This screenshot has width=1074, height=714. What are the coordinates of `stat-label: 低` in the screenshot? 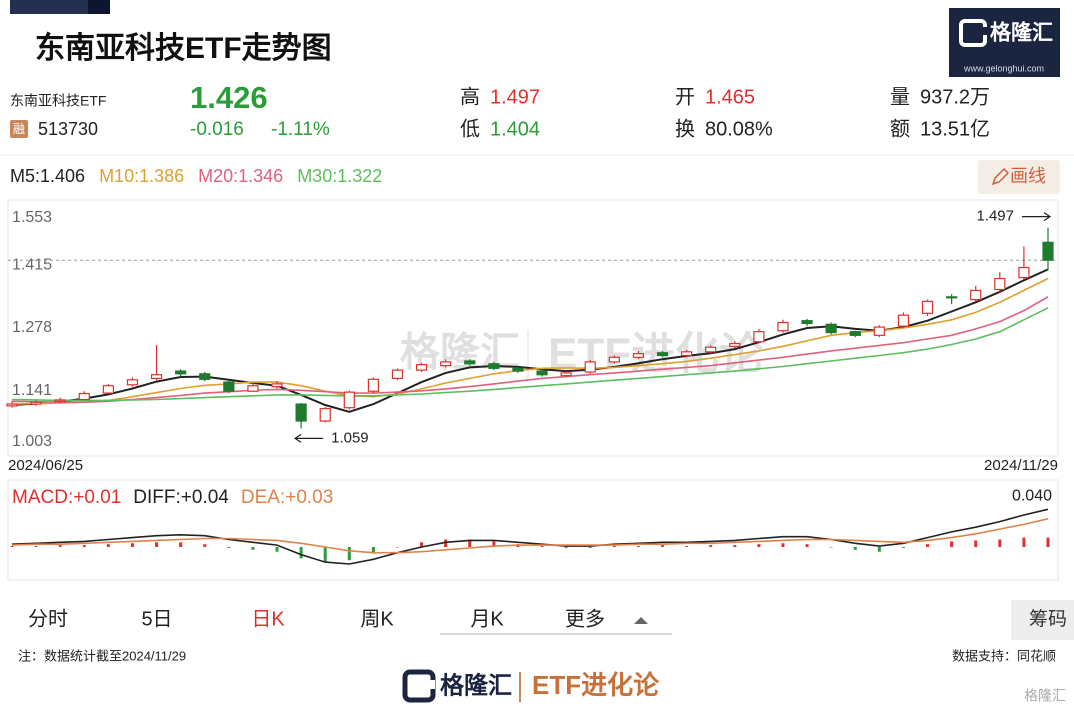 It's located at (470, 128).